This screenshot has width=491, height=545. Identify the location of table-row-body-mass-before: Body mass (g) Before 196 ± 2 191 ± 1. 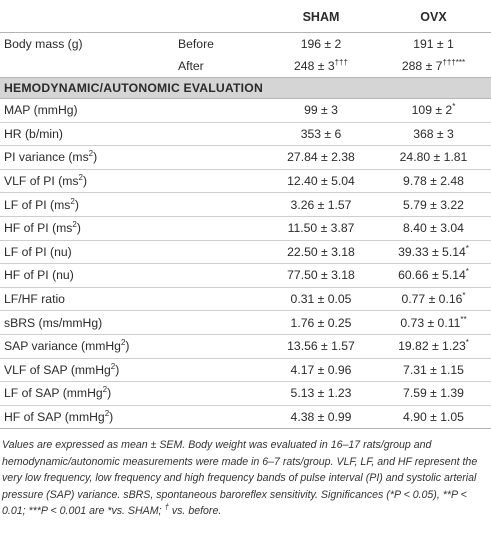
(245, 44).